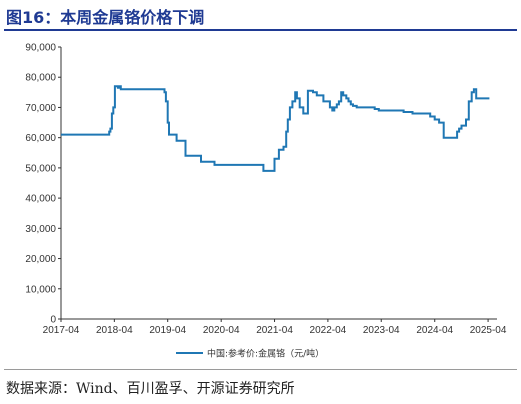  I want to click on y-tick-label: 20,000, so click(40, 259).